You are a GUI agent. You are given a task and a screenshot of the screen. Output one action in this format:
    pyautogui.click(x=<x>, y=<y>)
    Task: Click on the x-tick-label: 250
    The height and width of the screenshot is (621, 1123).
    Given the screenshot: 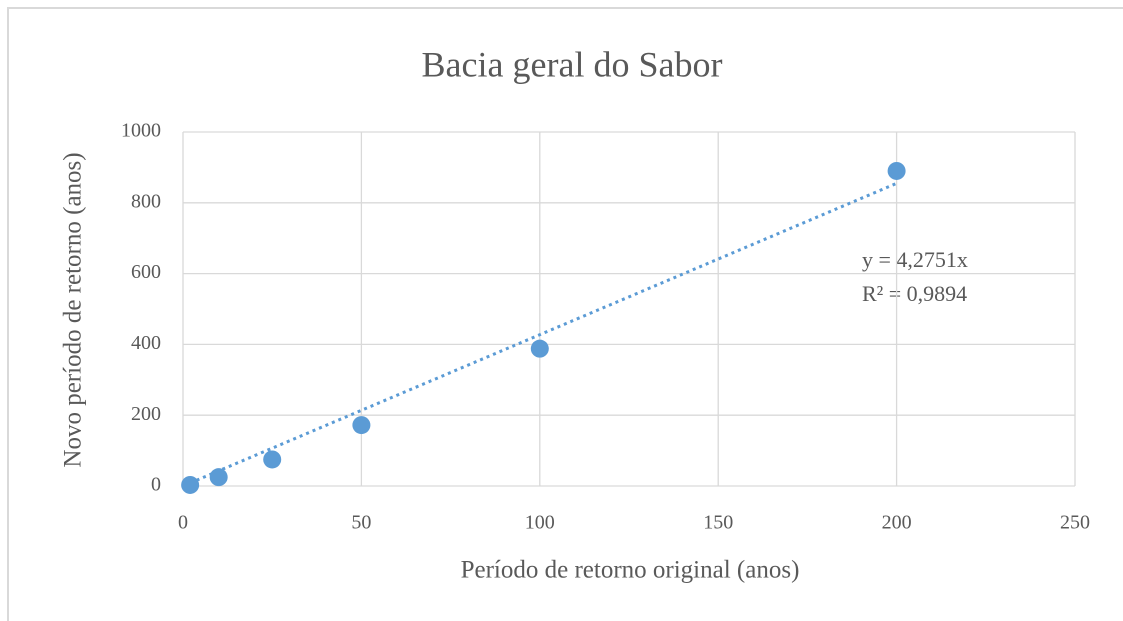 What is the action you would take?
    pyautogui.click(x=1075, y=523)
    